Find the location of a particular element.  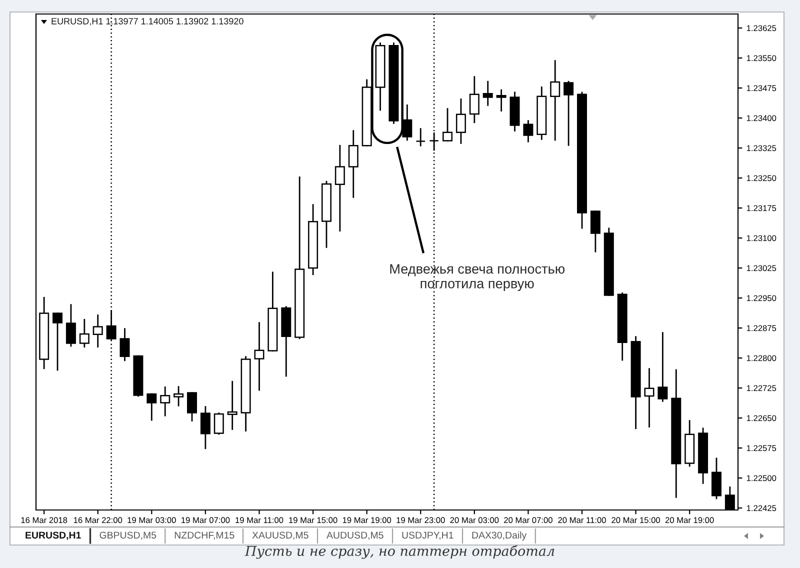

x-tick-label: 19 Mar 03:00 is located at coordinates (152, 520).